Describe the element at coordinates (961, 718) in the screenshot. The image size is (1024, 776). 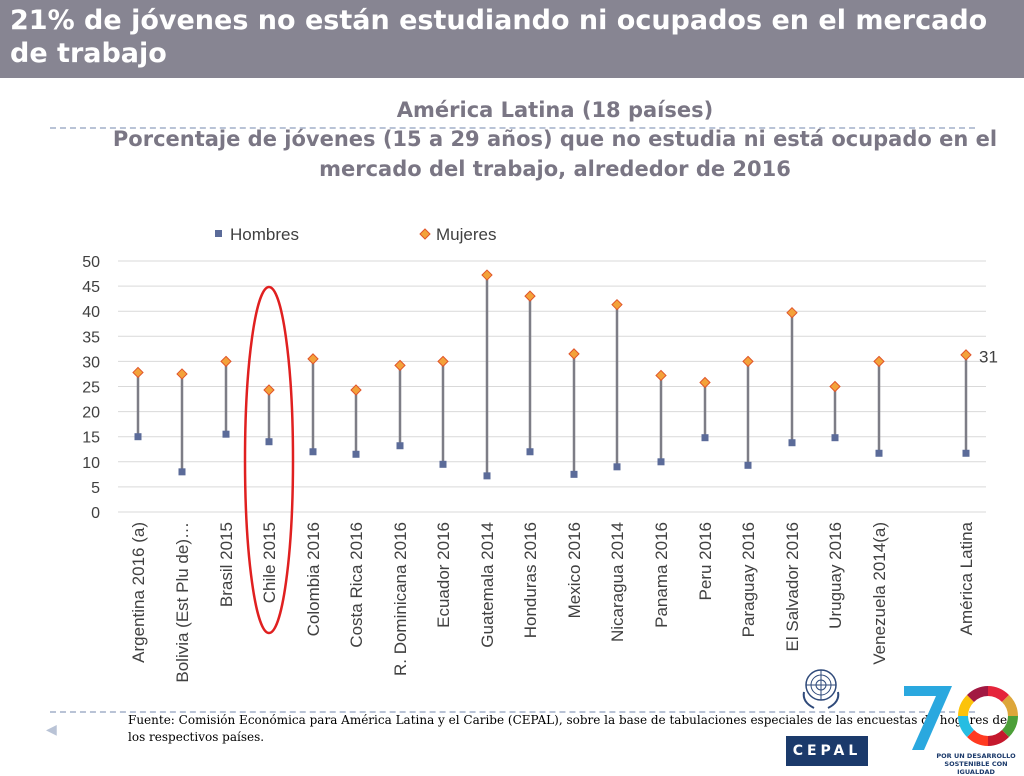
I see `anniversary-70-logo-icon` at that location.